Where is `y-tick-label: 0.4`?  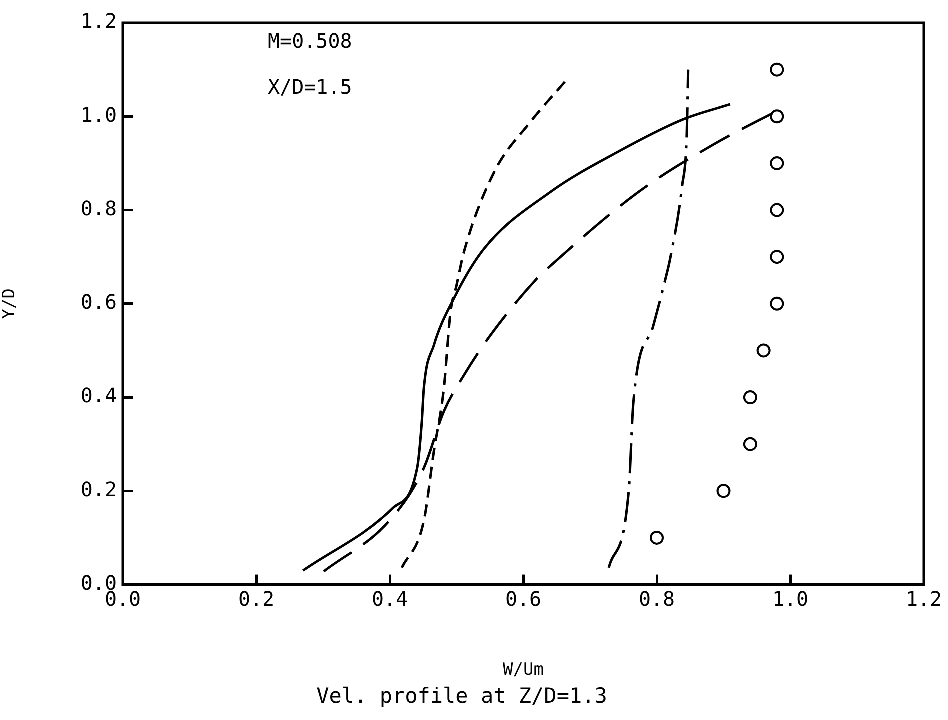 y-tick-label: 0.4 is located at coordinates (98, 396).